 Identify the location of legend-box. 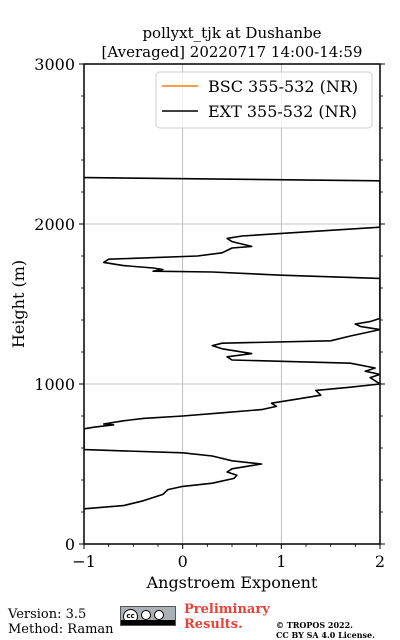
(264, 100).